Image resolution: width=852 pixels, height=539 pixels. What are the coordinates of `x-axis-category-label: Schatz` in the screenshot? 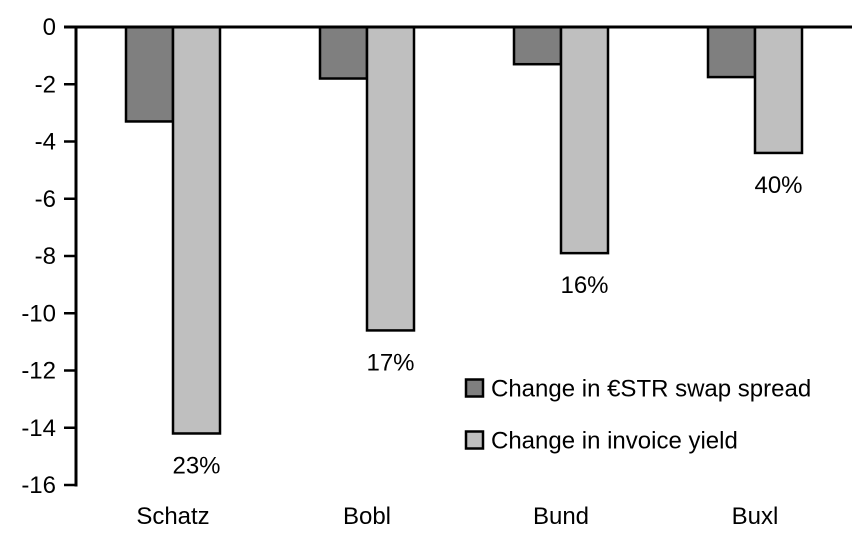 It's located at (172, 516).